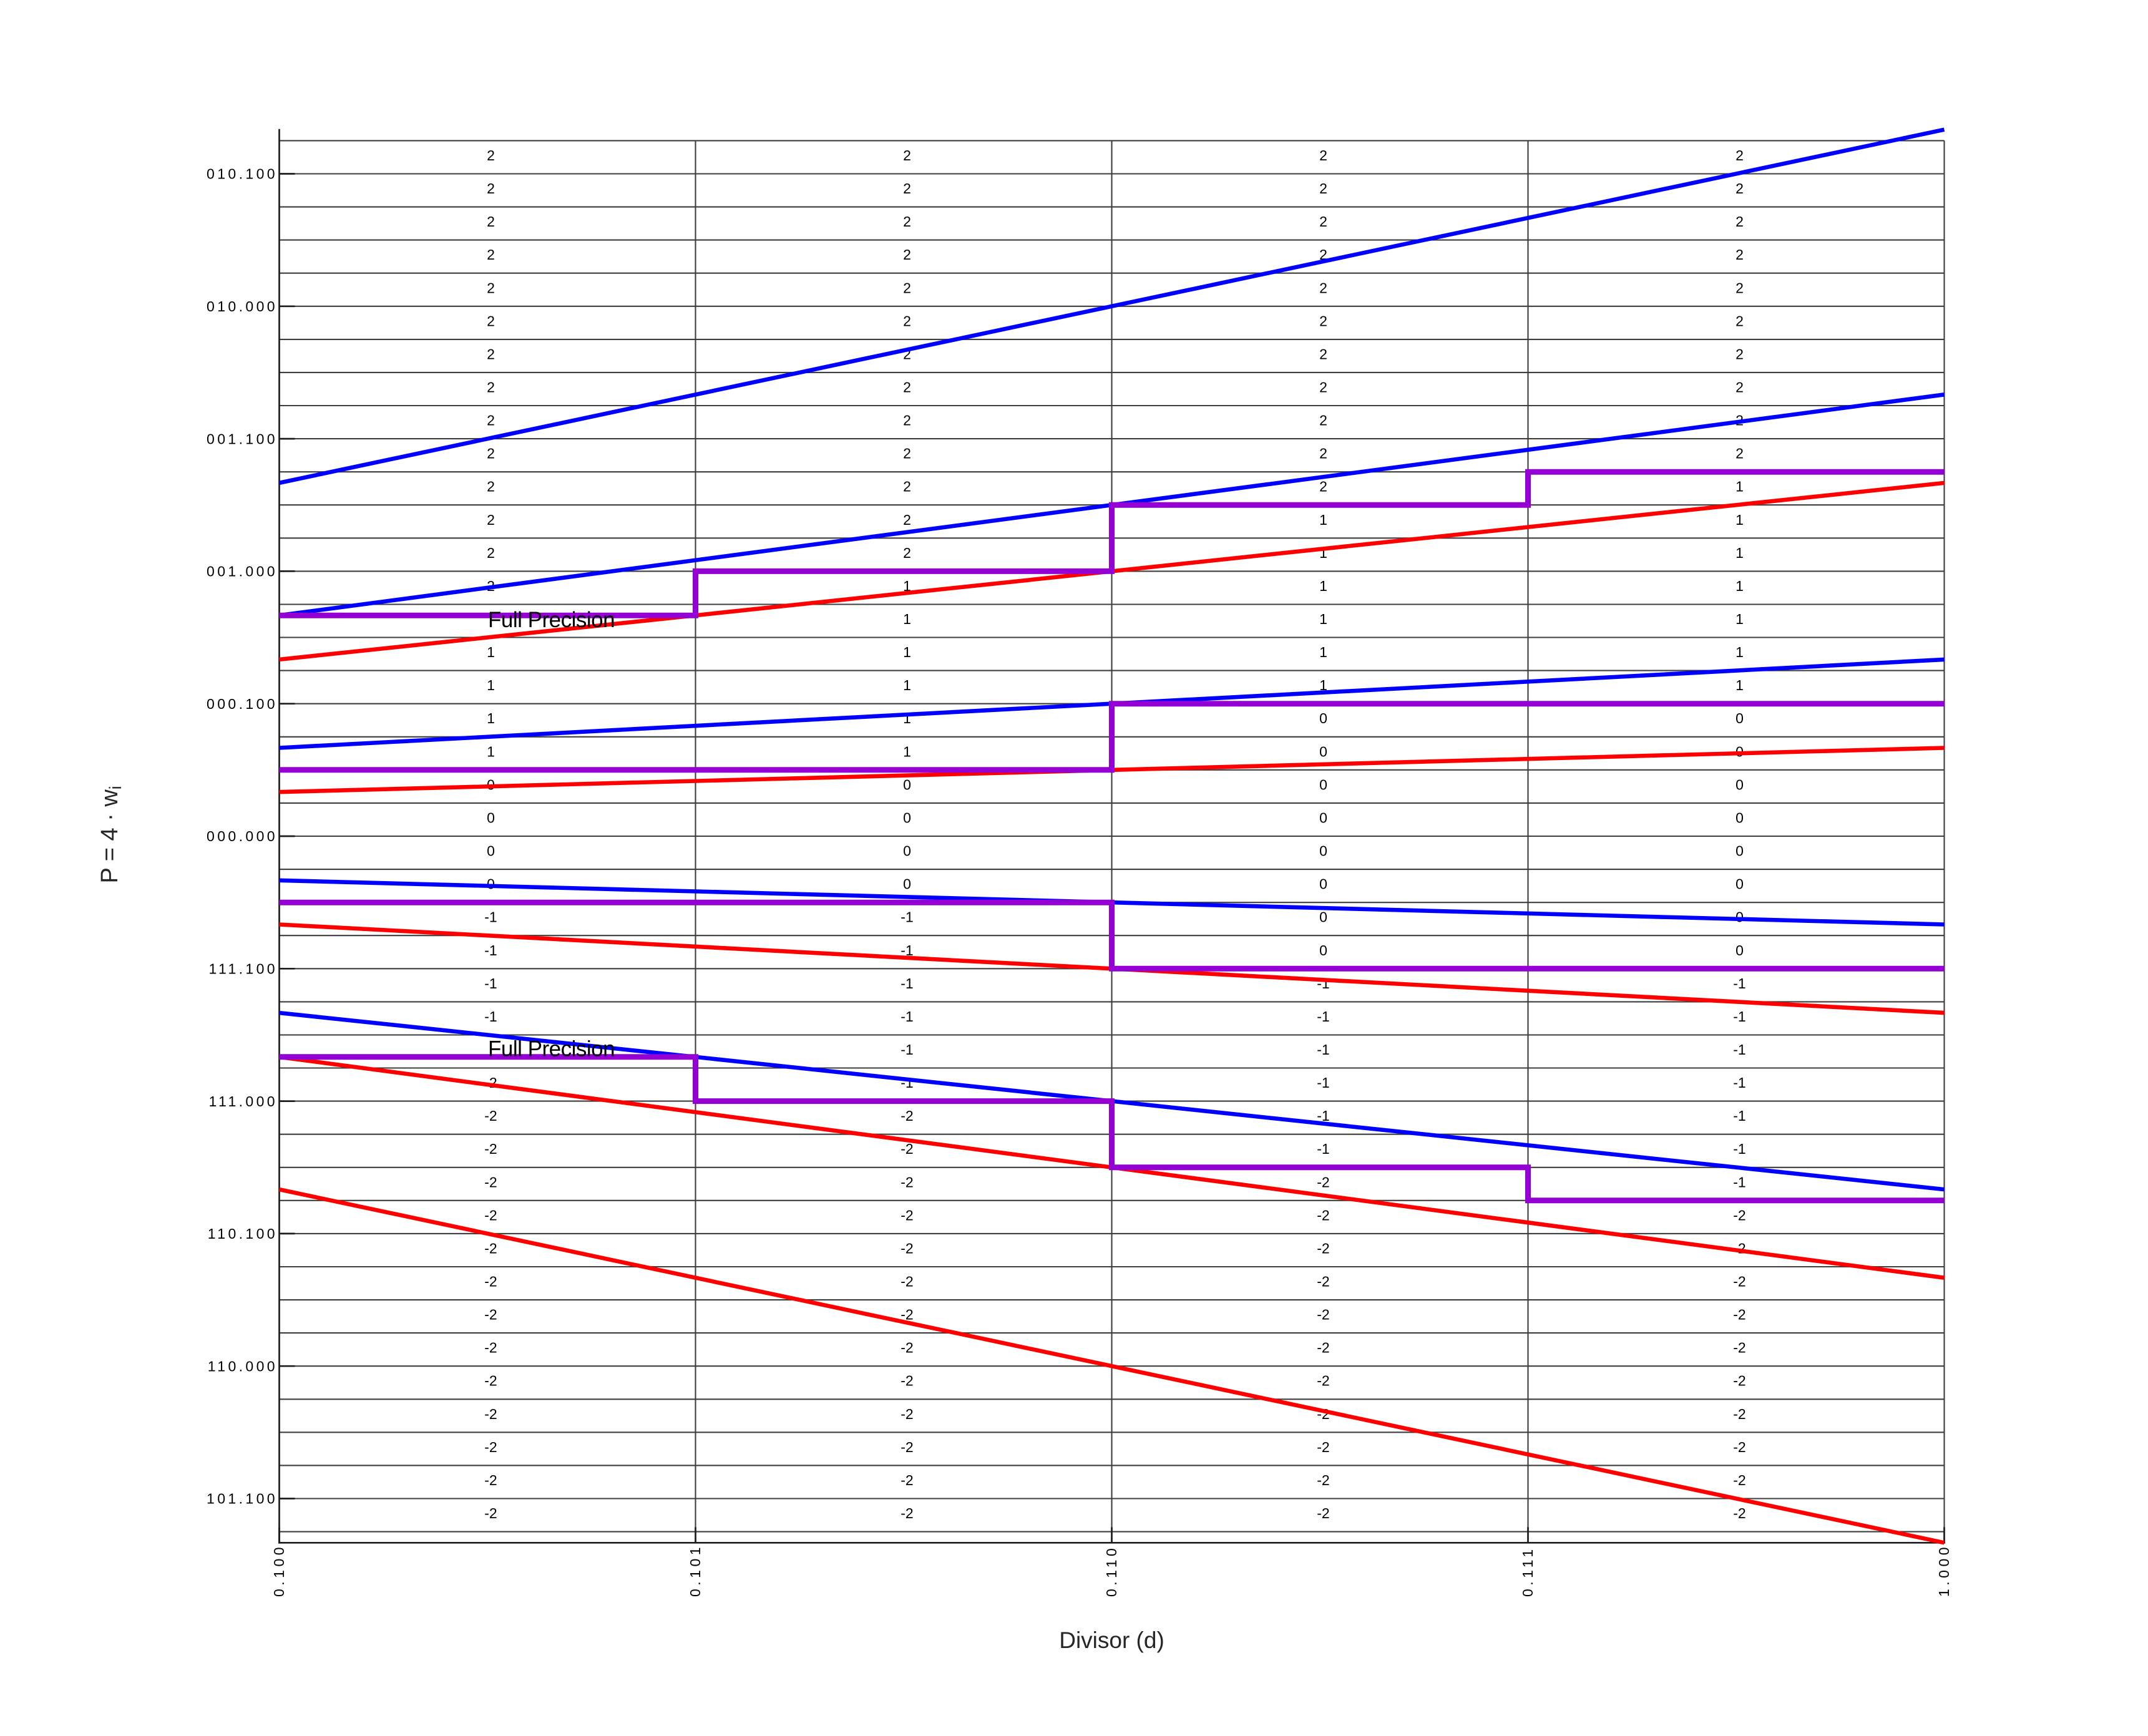 This screenshot has width=2148, height=1736. I want to click on svg-text: 111.000, so click(243, 1101).